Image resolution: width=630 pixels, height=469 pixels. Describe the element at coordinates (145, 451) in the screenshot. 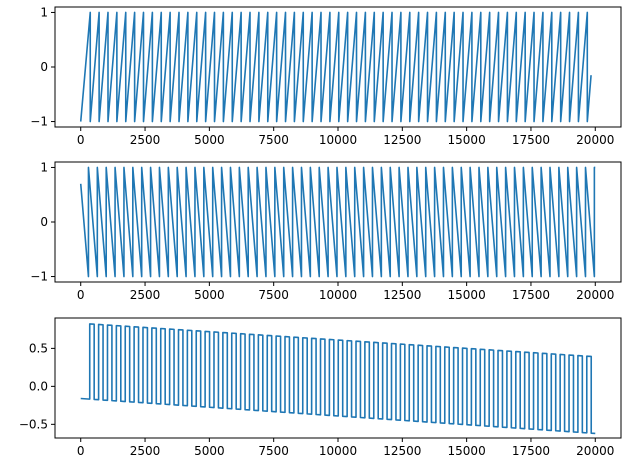

I see `subplot-3-x-tick-label: 2500` at that location.